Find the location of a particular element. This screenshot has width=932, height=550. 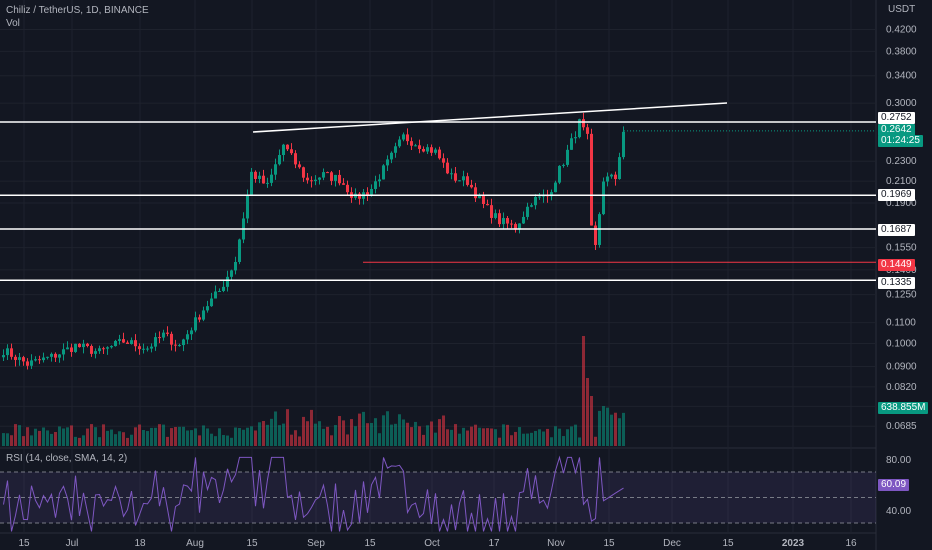

time-tick-label: 15 is located at coordinates (252, 543).